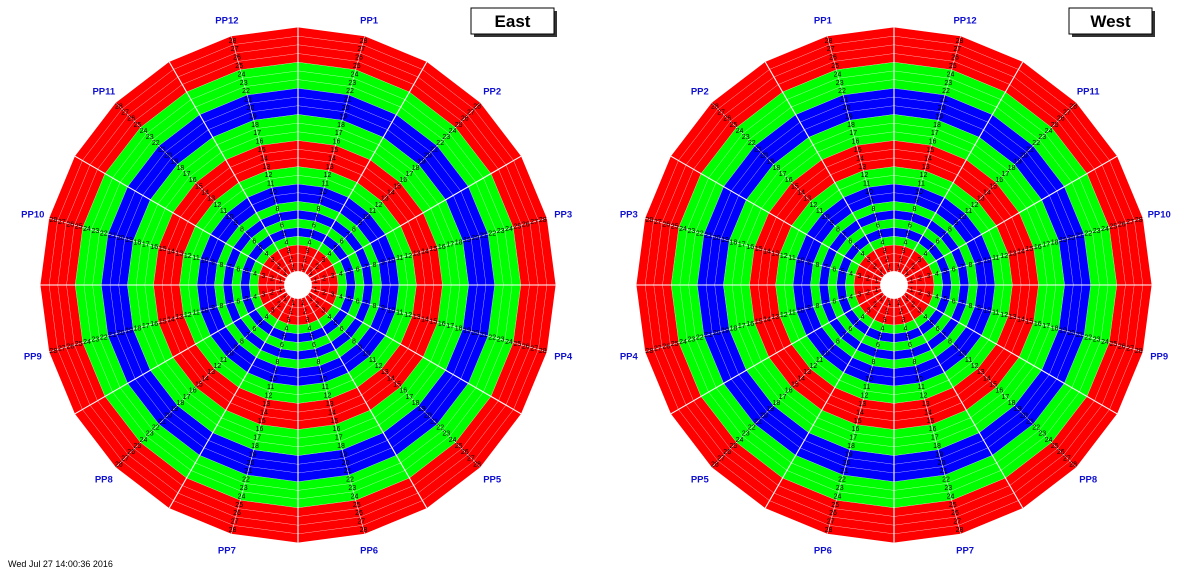 Image resolution: width=1196 pixels, height=572 pixels. What do you see at coordinates (951, 74) in the screenshot?
I see `ring-number-label: 24` at bounding box center [951, 74].